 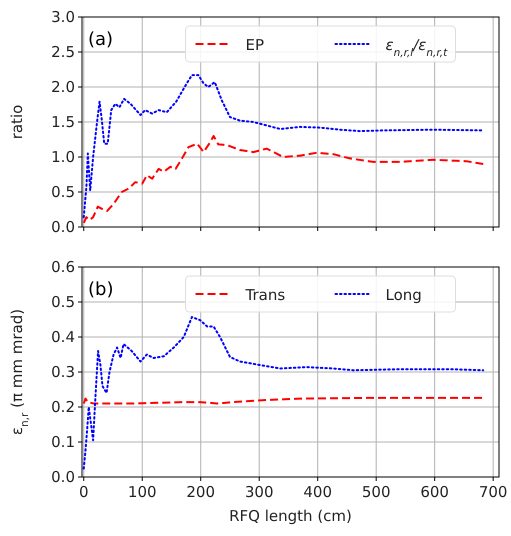 I want to click on legend-label: Long, so click(x=404, y=295).